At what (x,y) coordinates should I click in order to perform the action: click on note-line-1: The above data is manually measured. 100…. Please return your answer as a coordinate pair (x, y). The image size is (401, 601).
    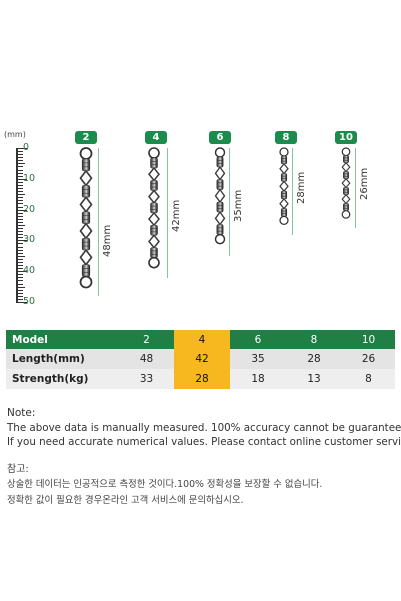
    Looking at the image, I should click on (204, 428).